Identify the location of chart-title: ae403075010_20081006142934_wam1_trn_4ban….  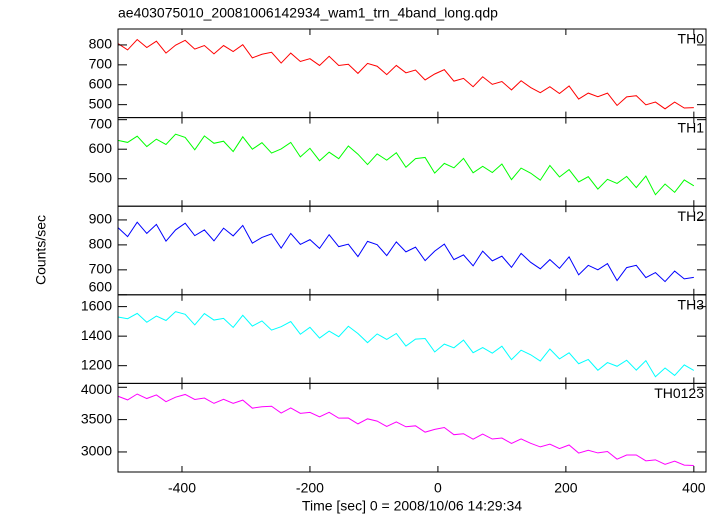
(308, 13).